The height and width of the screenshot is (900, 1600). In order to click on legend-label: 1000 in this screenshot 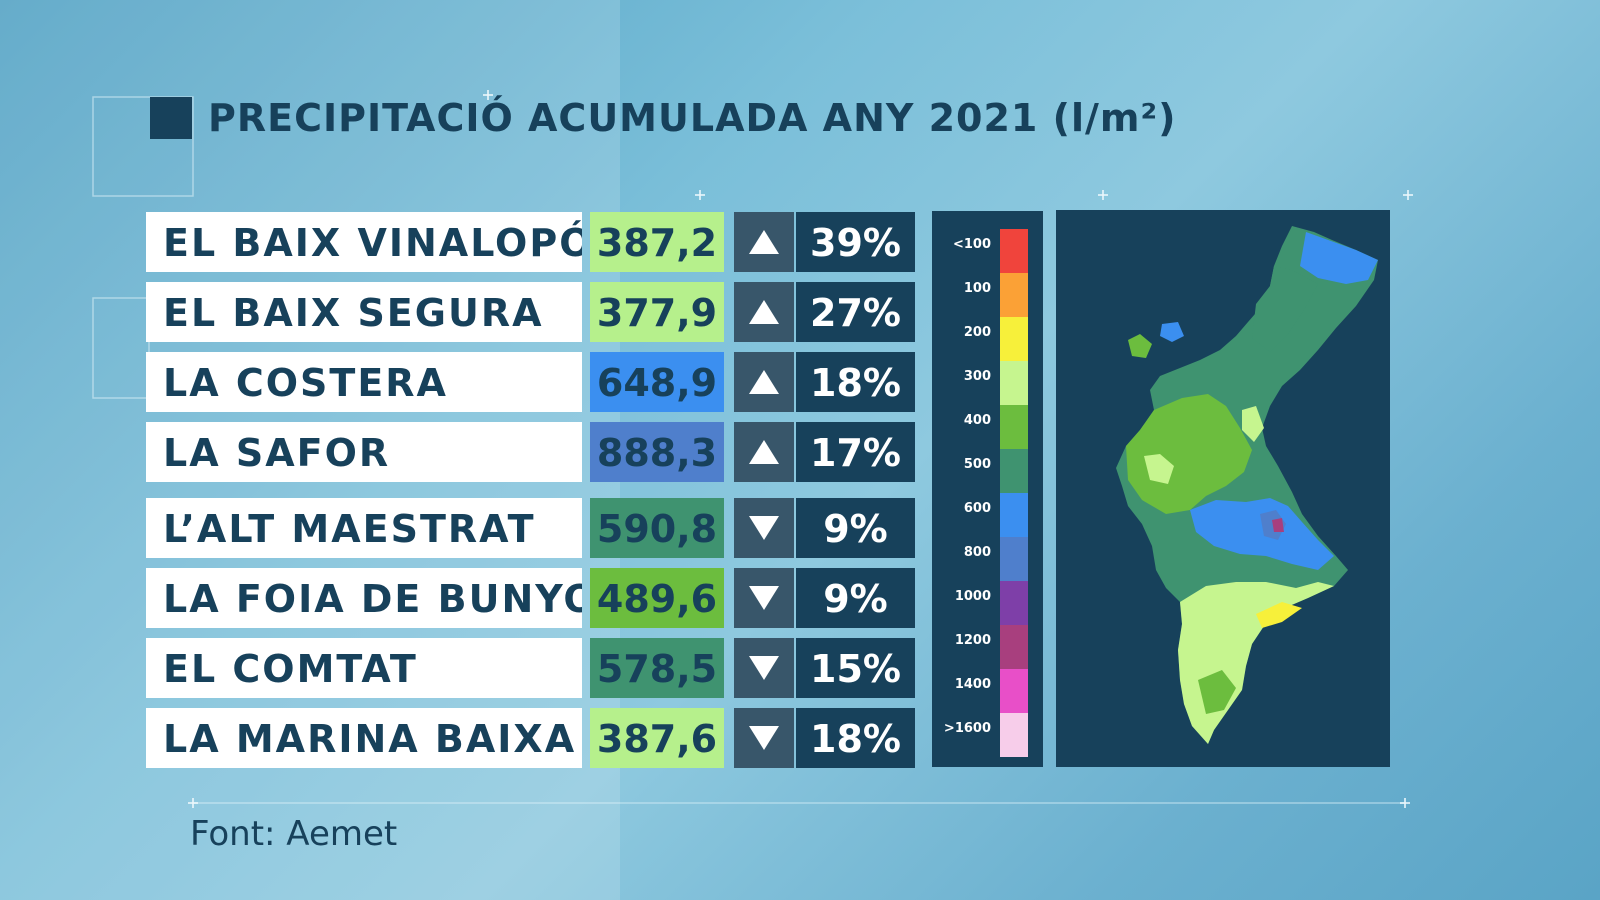, I will do `click(972, 596)`.